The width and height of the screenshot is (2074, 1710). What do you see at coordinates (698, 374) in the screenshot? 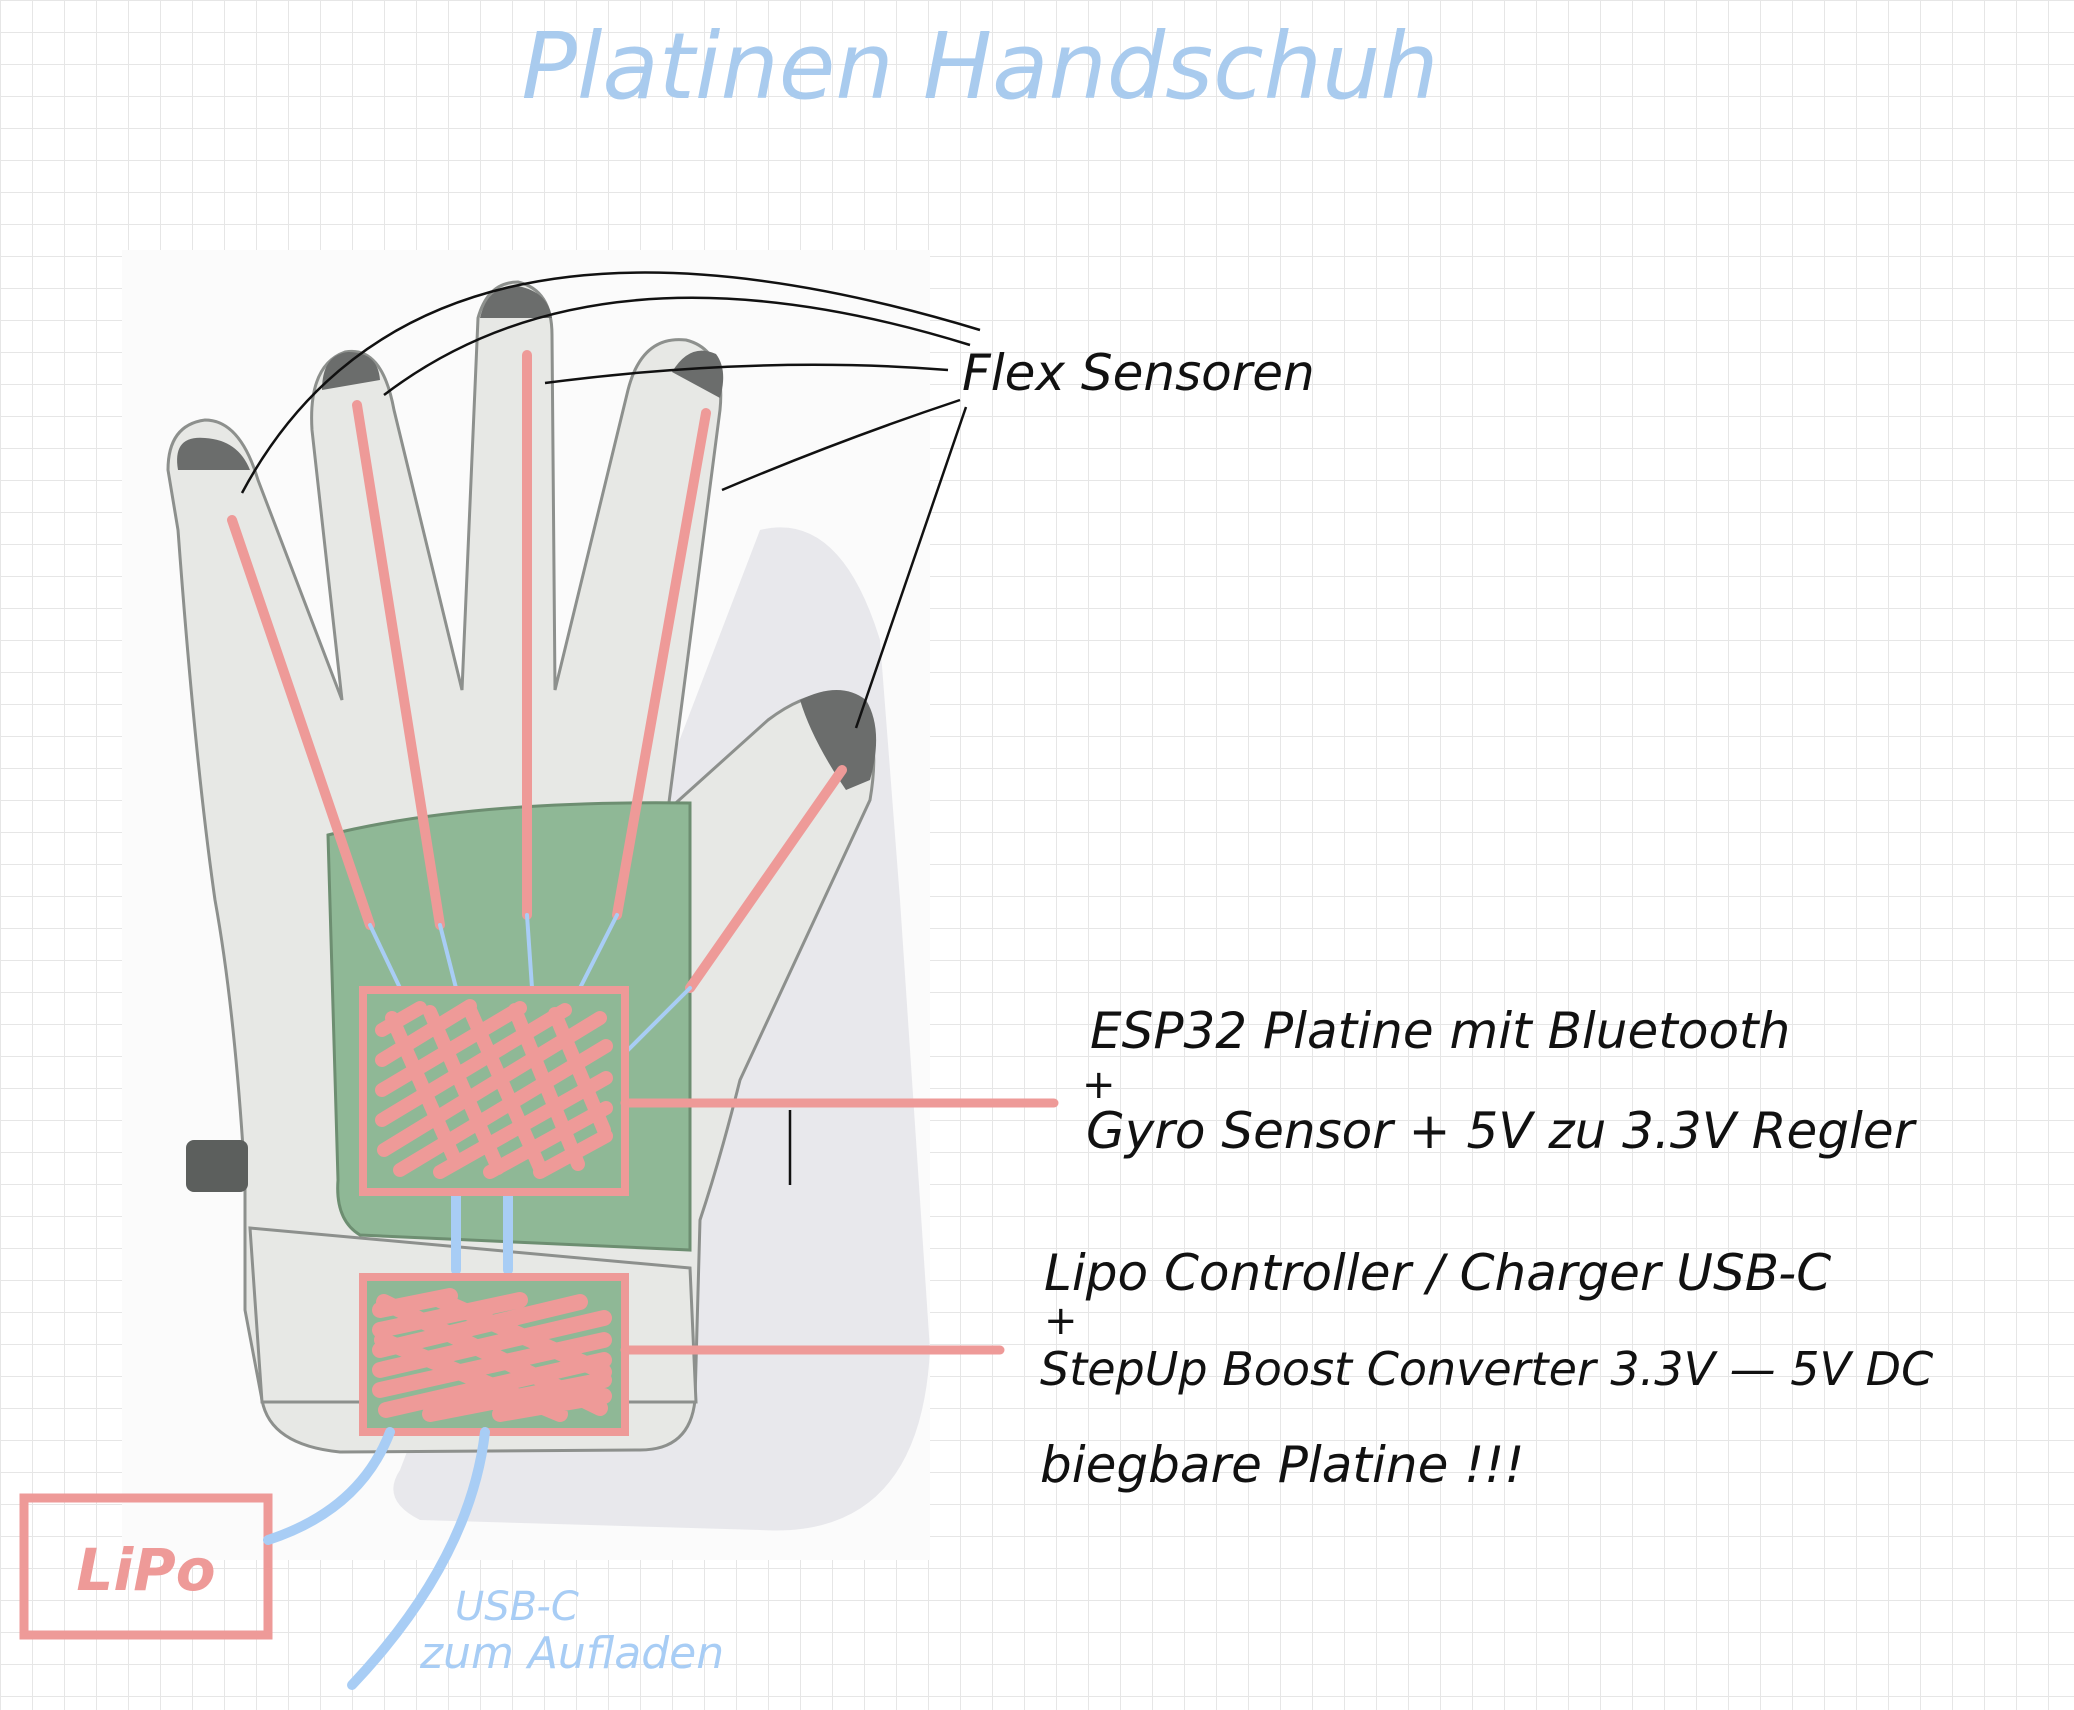
I see `fingertip-index` at bounding box center [698, 374].